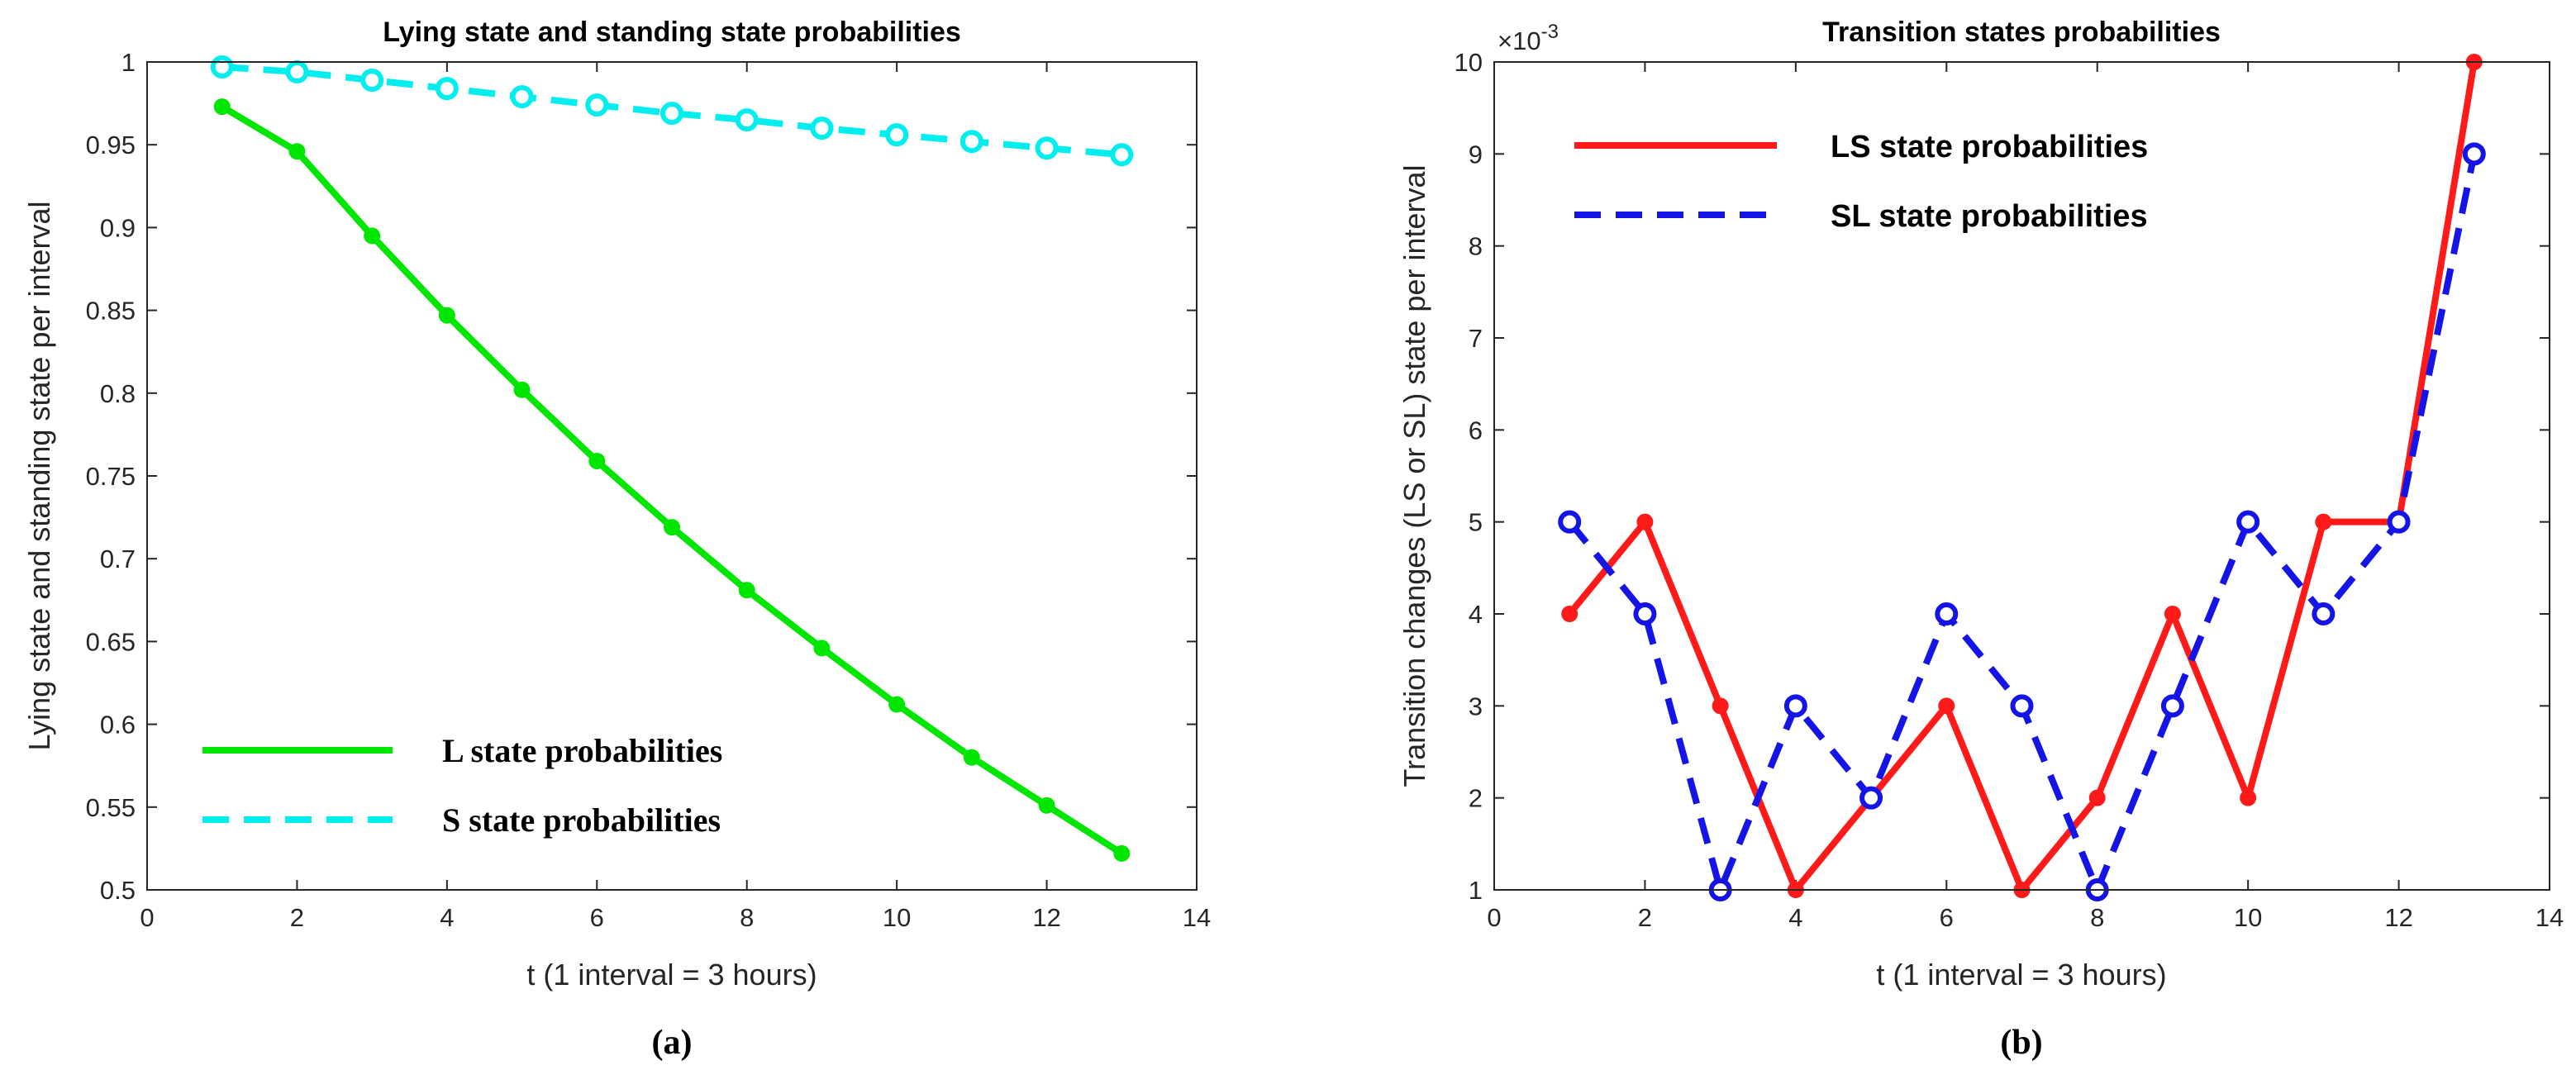  I want to click on chart-b-legend-label-sl: SL state probabilities, so click(1990, 216).